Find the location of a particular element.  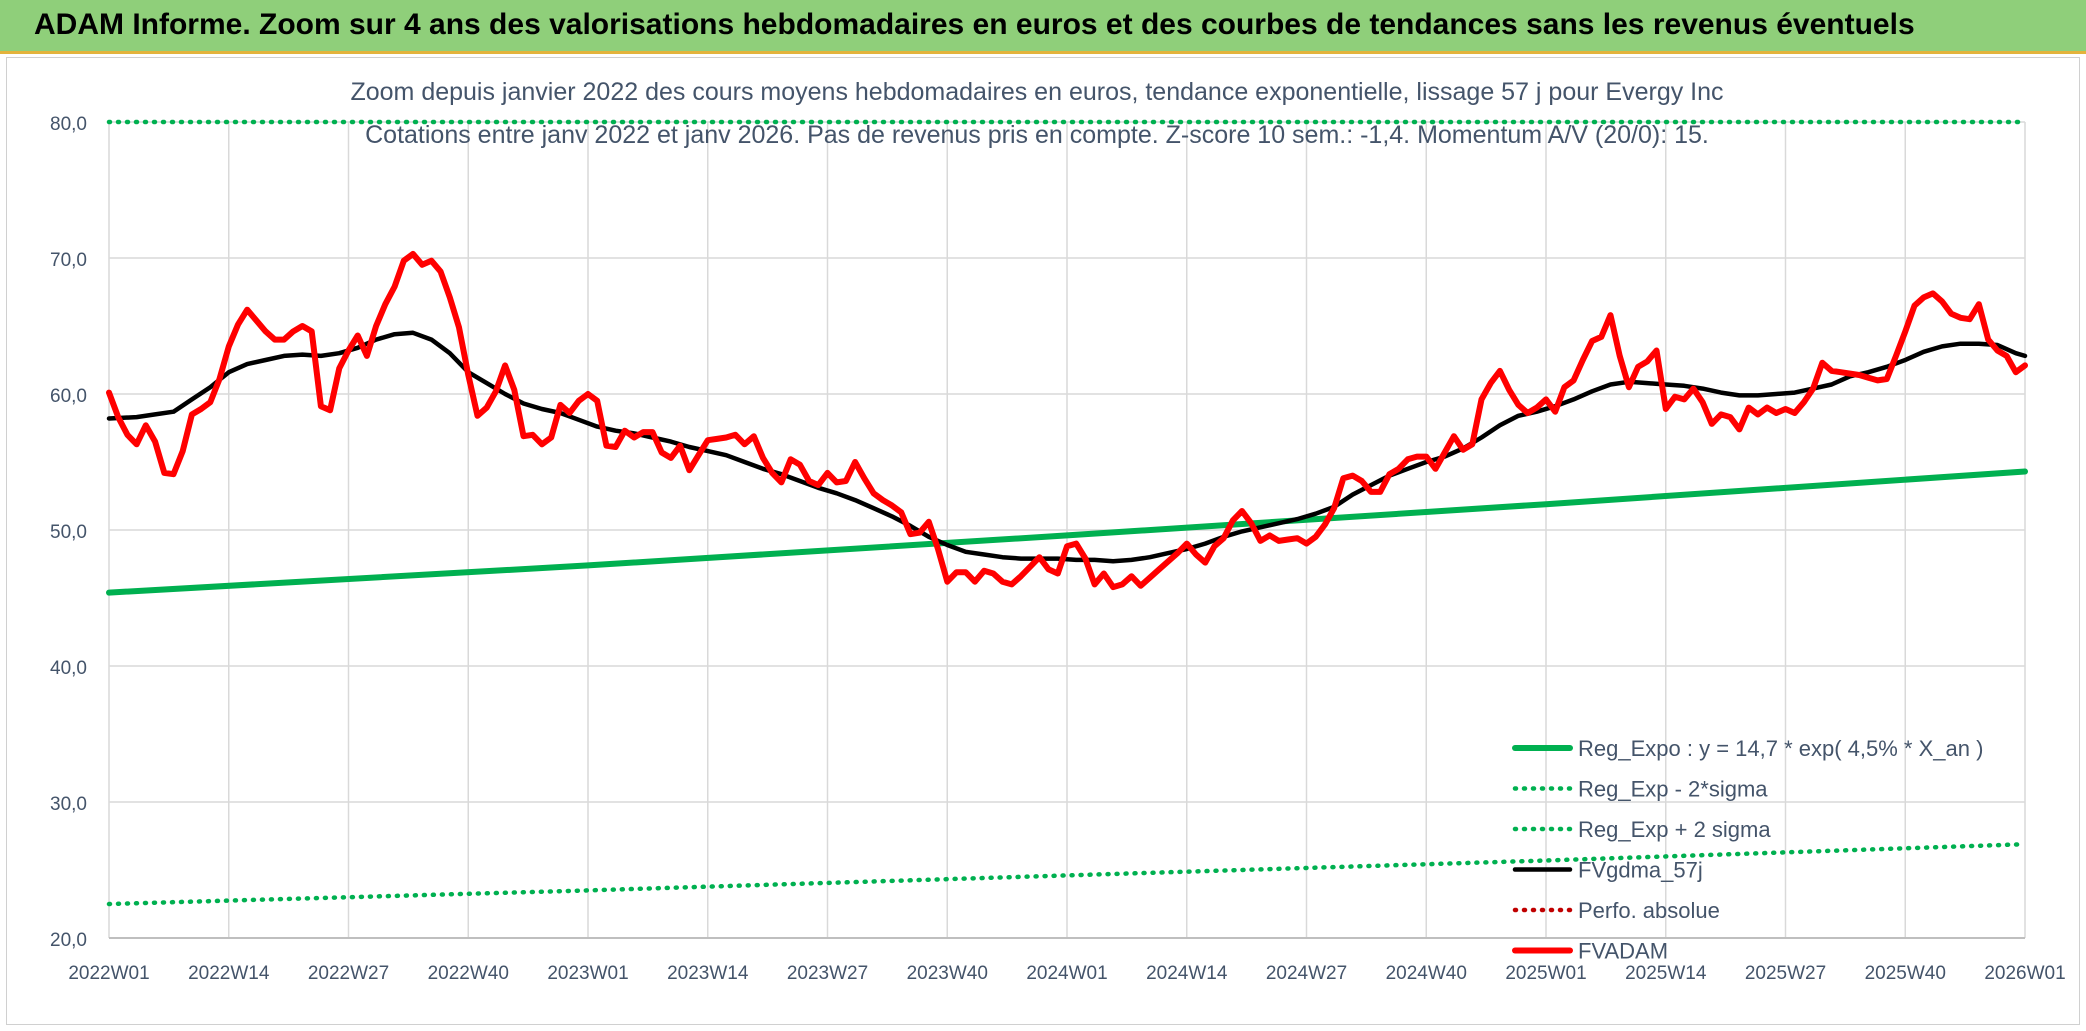

y-tick-label: 30,0 is located at coordinates (68, 804).